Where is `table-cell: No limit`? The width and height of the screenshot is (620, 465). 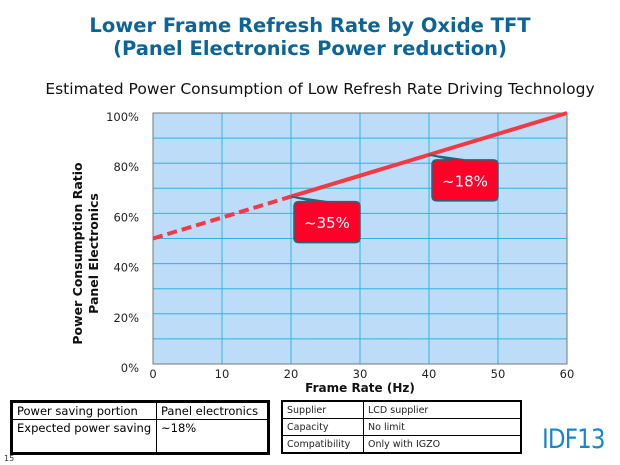
table-cell: No limit is located at coordinates (442, 427).